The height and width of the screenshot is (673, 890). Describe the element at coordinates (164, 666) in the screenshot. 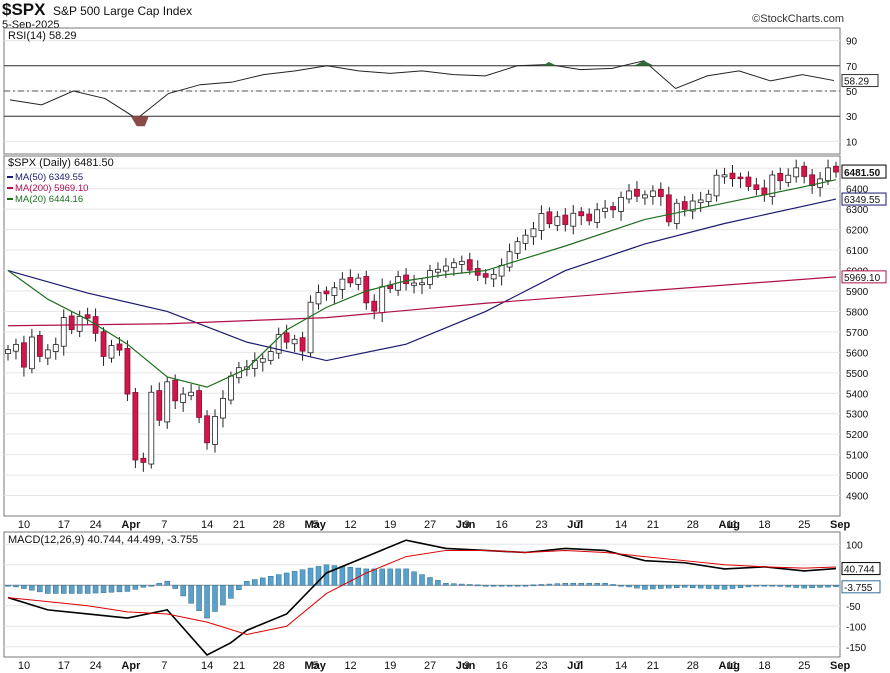

I see `macd-x-label: 7` at that location.